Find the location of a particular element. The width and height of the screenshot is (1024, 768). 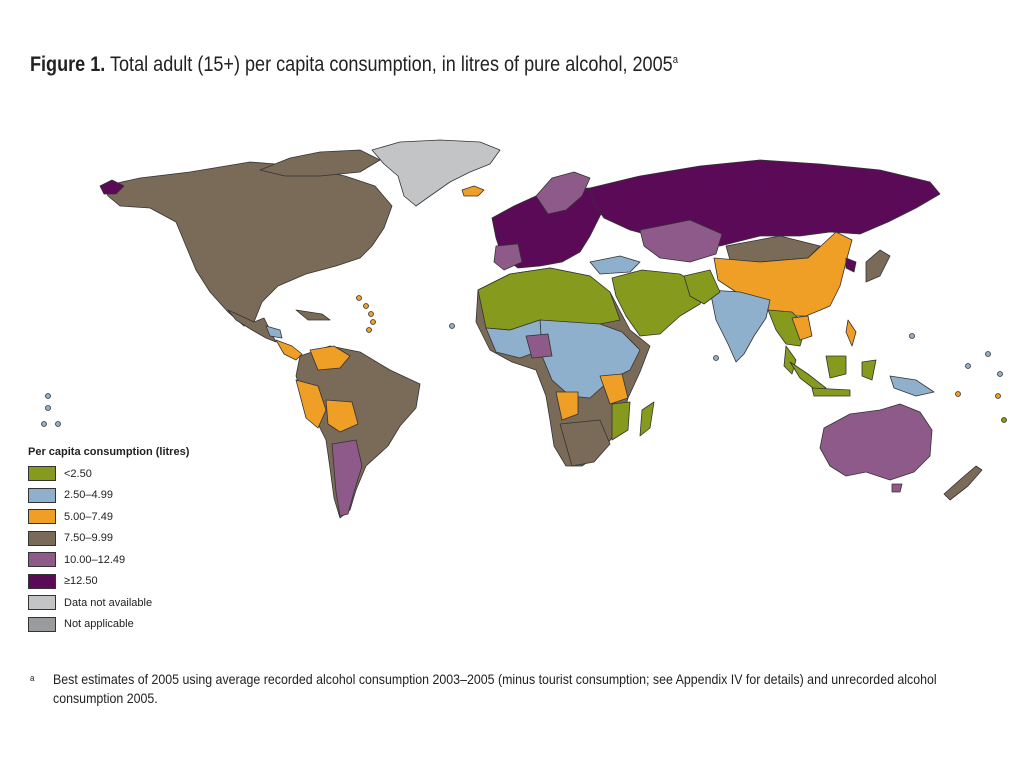

figure-title-superscript: a is located at coordinates (675, 60).